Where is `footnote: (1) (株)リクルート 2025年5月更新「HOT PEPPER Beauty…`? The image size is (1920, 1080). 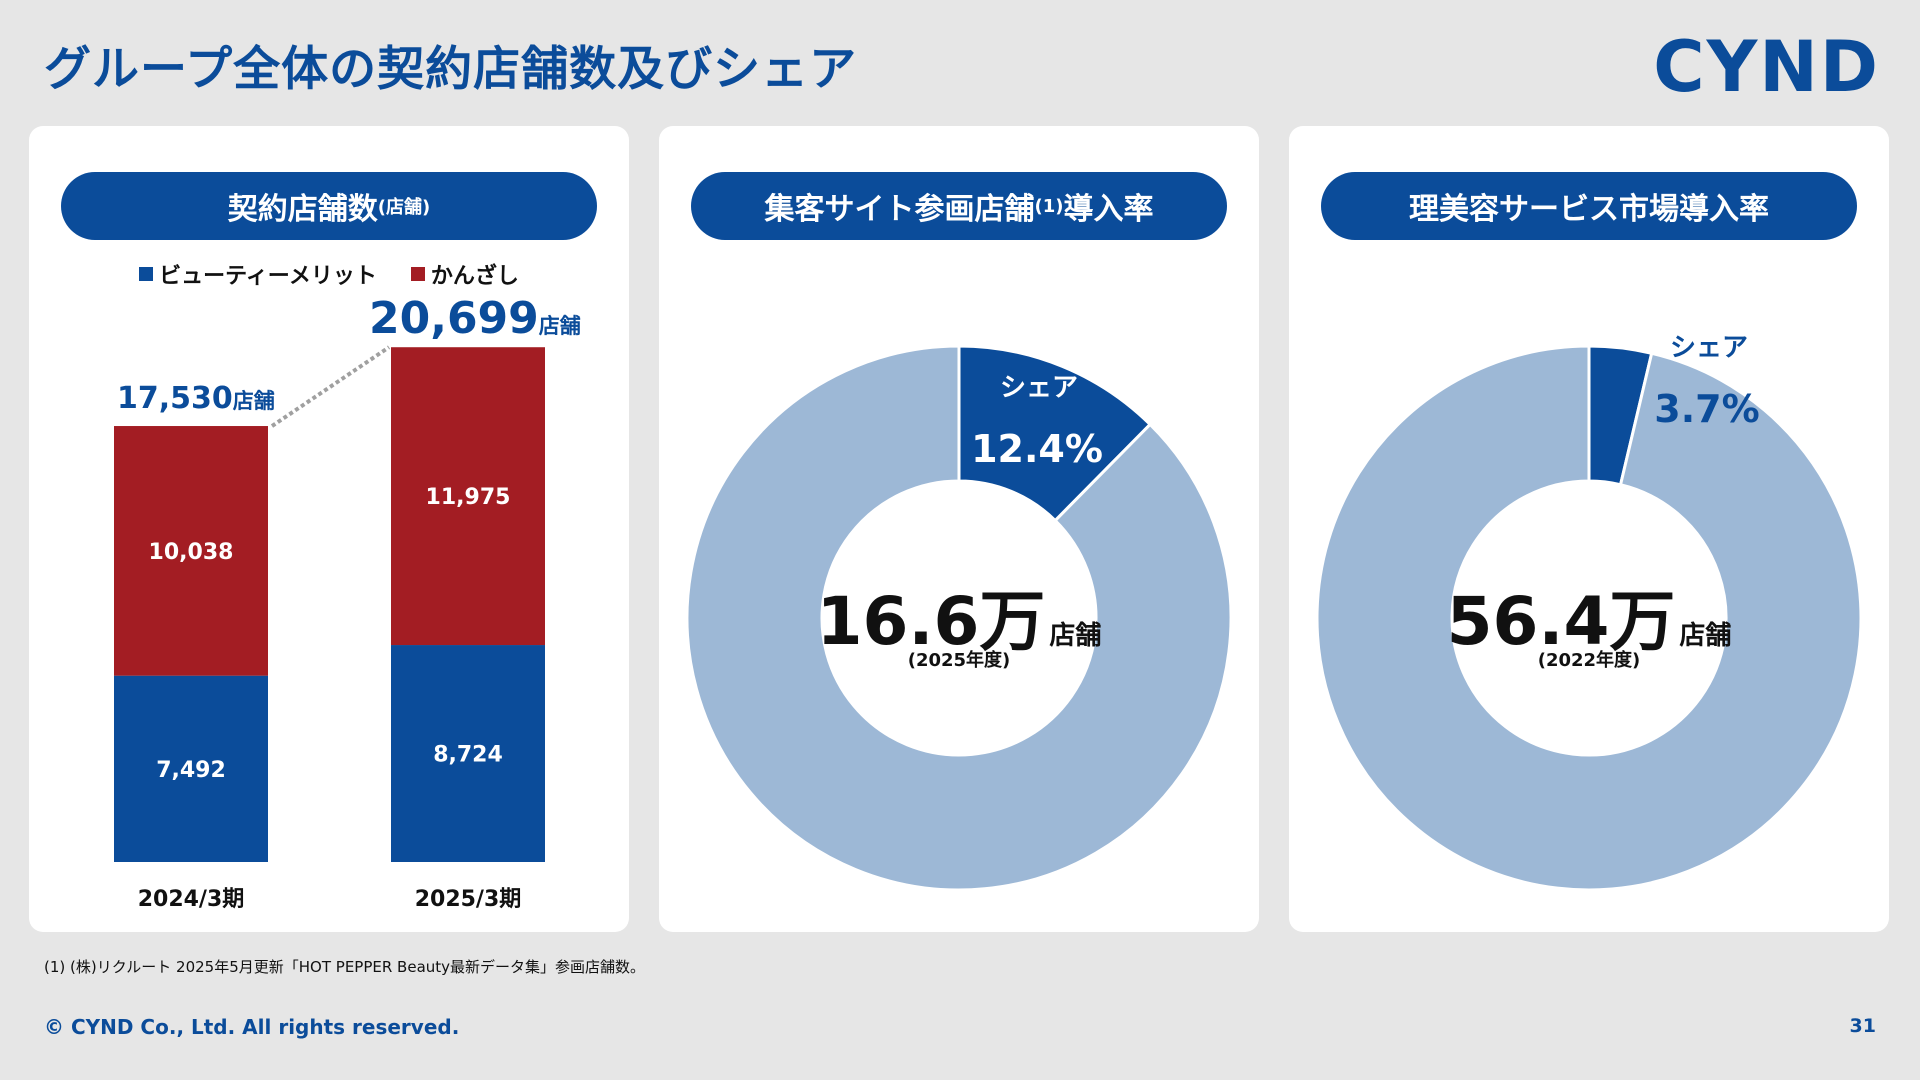 footnote: (1) (株)リクルート 2025年5月更新「HOT PEPPER Beauty… is located at coordinates (345, 967).